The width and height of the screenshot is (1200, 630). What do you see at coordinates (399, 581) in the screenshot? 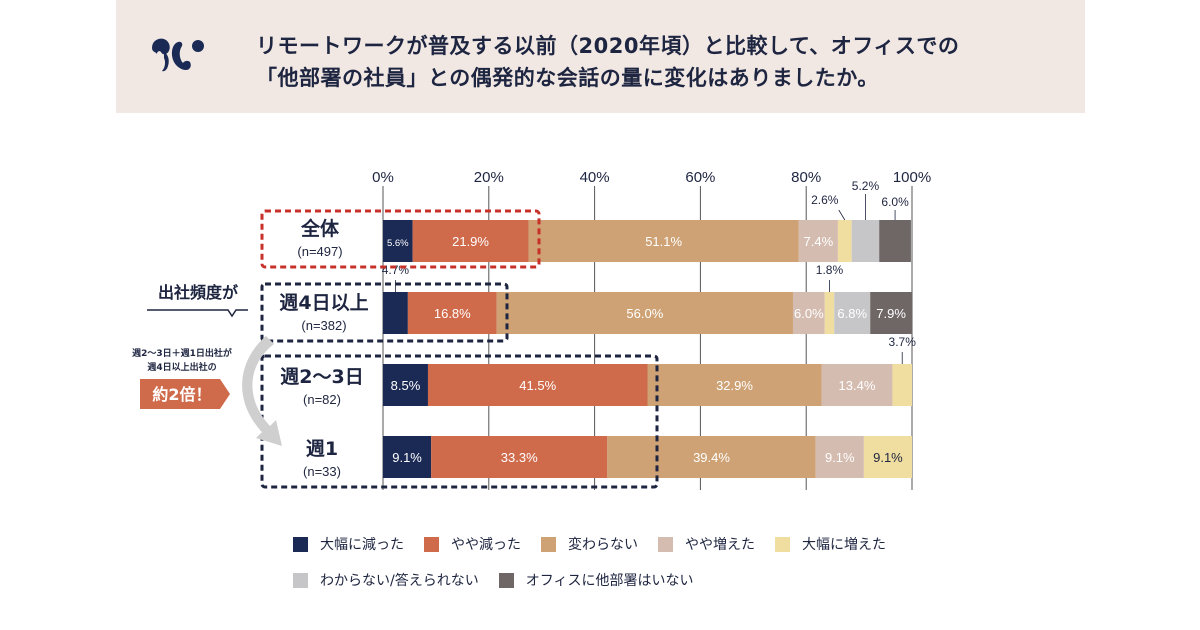
I see `legend-label: わからない/答えられない` at bounding box center [399, 581].